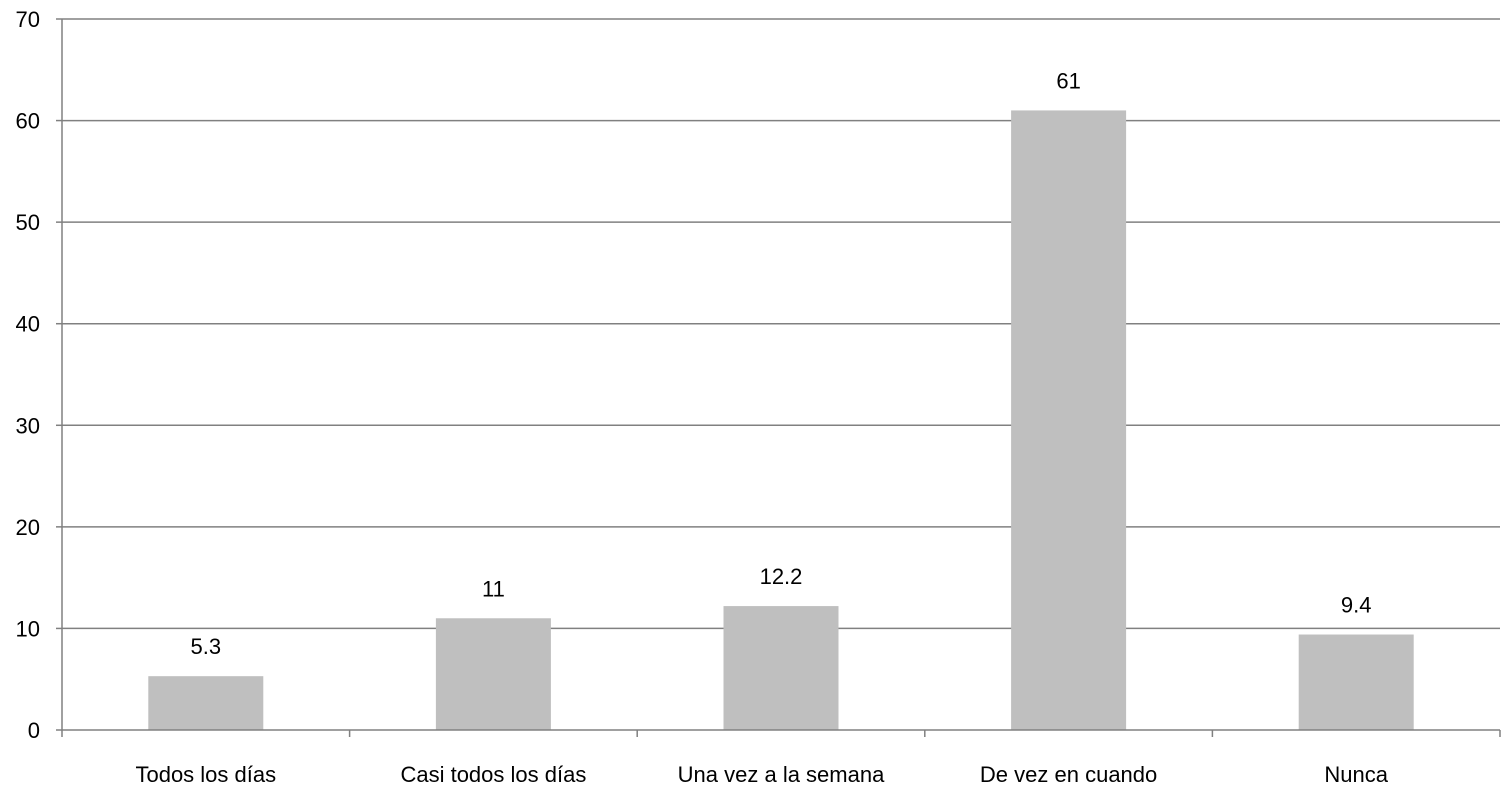 Image resolution: width=1505 pixels, height=792 pixels. I want to click on y-tick-label: 40, so click(28, 324).